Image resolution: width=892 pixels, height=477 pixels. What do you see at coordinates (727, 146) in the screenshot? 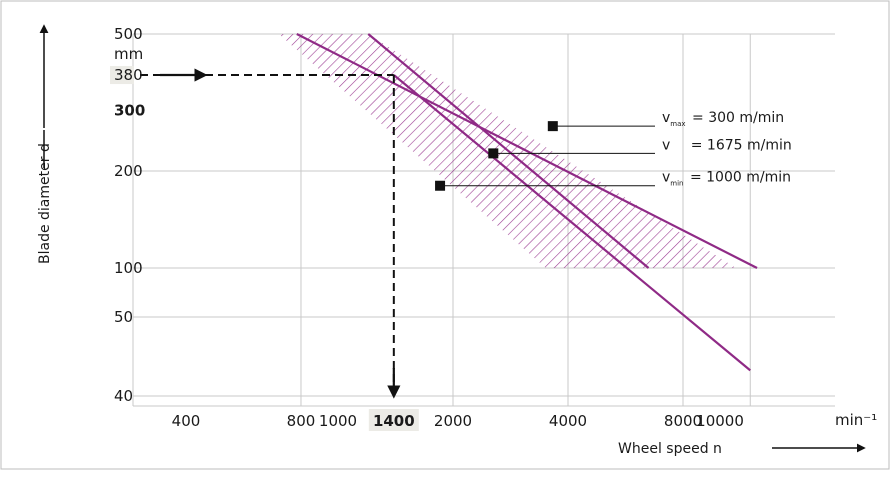
I see `annotation-label: v = 1675 m/min` at bounding box center [727, 146].